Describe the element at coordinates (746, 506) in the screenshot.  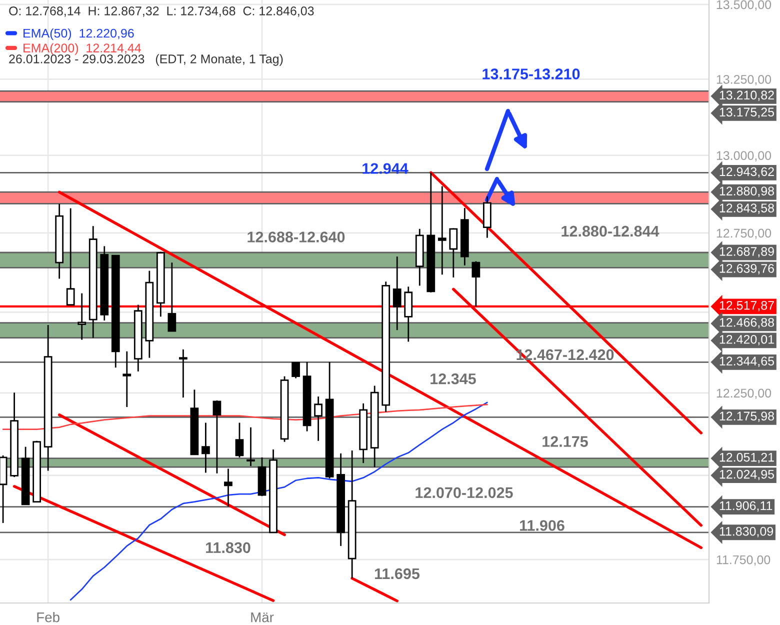
I see `ref-line-label: 11.906,11` at that location.